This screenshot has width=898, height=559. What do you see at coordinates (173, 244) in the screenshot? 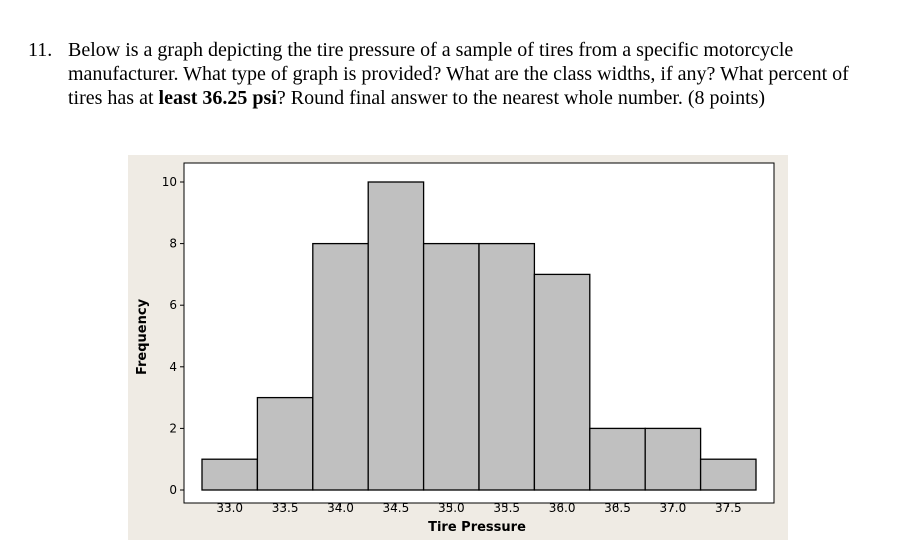
I see `y-tick-label: 8` at bounding box center [173, 244].